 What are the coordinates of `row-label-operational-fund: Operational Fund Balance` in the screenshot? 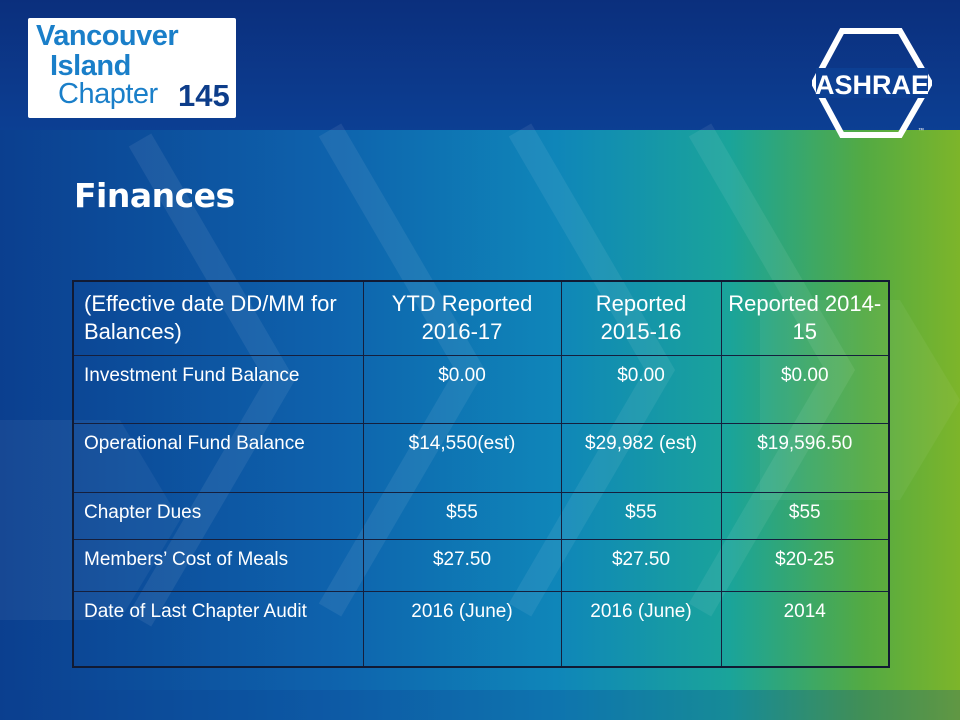 It's located at (218, 457).